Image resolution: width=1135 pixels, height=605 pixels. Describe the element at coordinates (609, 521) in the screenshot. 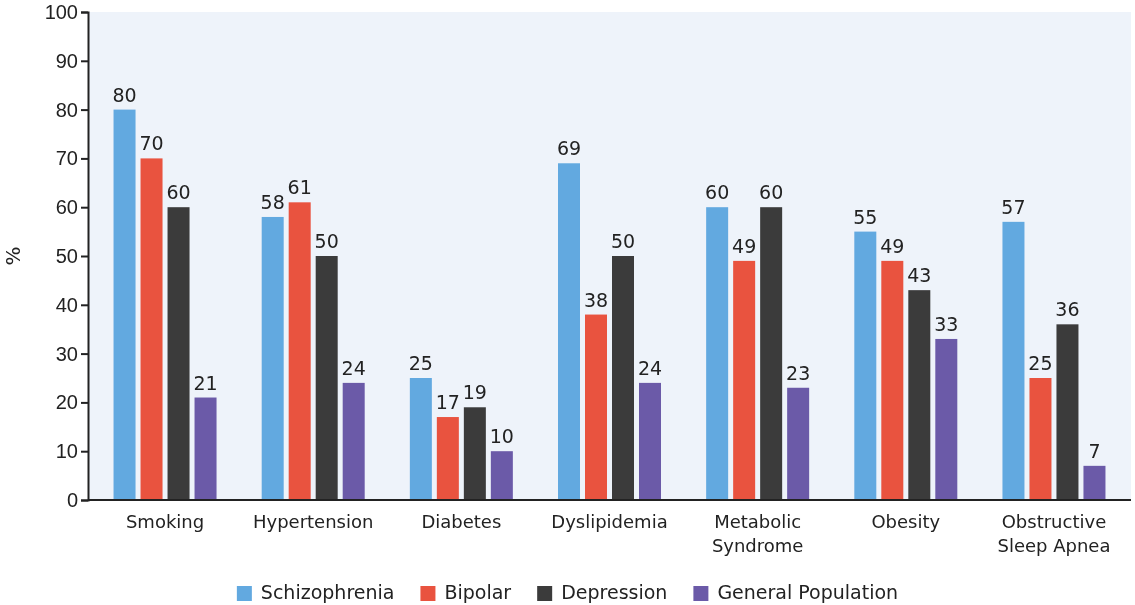

I see `x-tick-label: Dyslipidemia` at that location.